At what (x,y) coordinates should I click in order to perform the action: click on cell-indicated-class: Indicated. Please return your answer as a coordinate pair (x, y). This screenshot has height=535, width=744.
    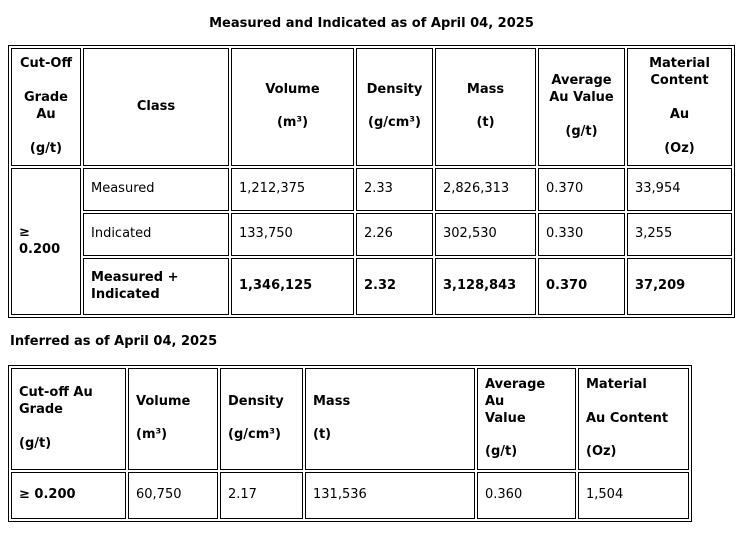
    Looking at the image, I should click on (156, 234).